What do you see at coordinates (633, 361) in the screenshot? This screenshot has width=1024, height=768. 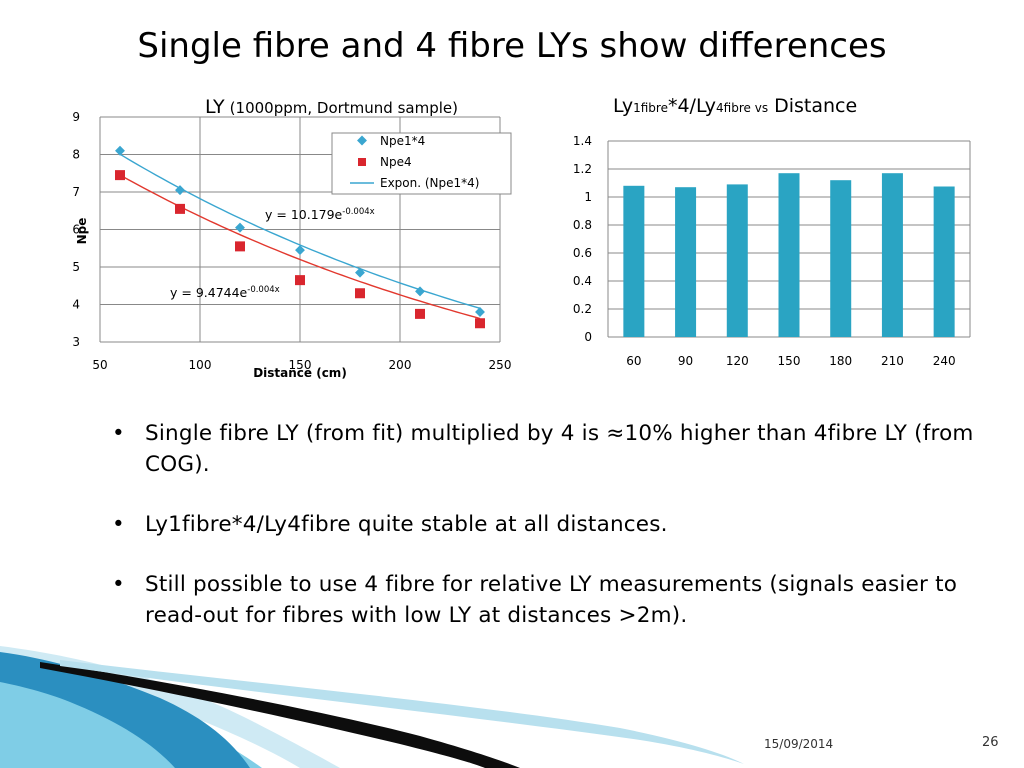 I see `x-tick-label: 60` at bounding box center [633, 361].